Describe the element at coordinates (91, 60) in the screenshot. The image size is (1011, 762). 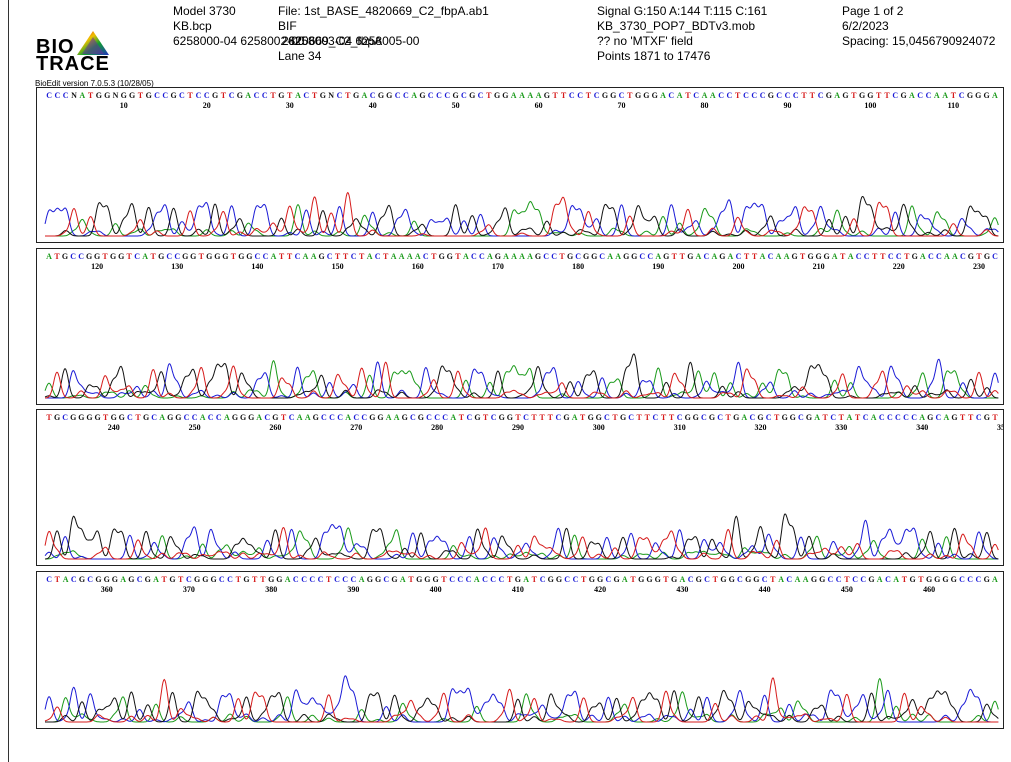
I see `biotrace-logo: BIO TRACE` at that location.